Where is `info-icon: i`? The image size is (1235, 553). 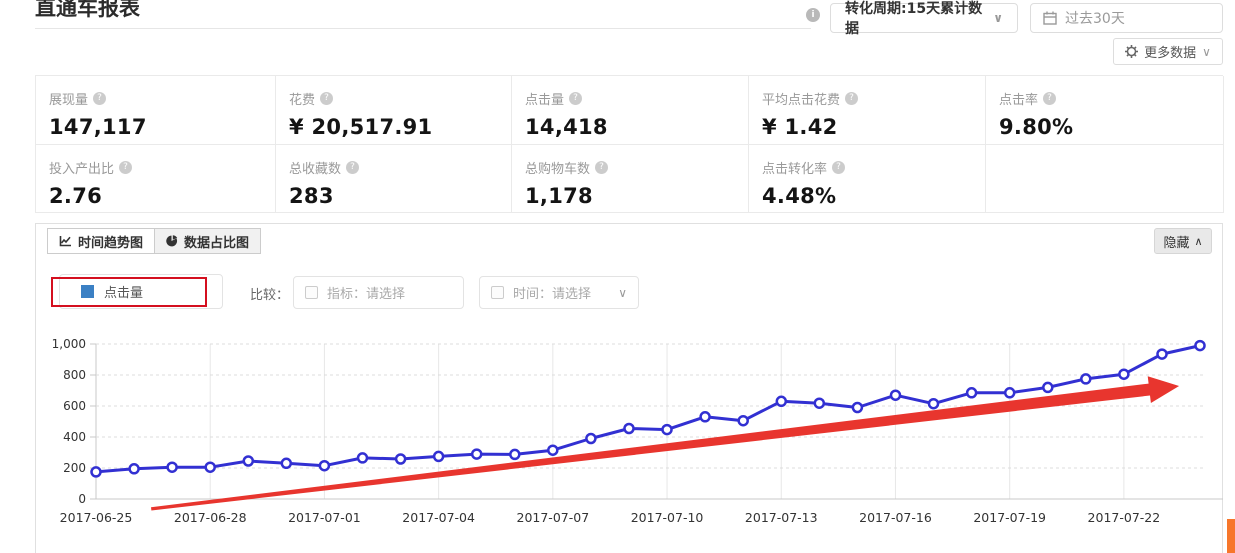 info-icon: i is located at coordinates (813, 15).